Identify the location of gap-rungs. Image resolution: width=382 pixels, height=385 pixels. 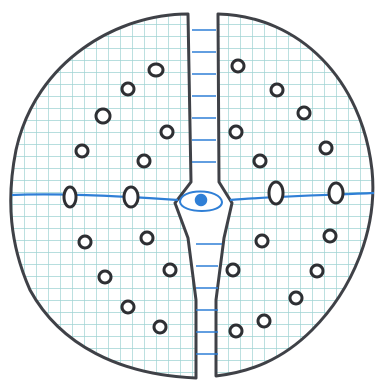
(207, 192).